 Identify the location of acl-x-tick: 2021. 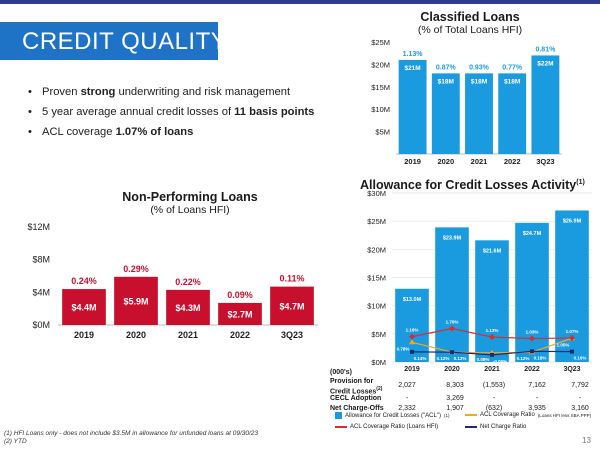
(492, 369).